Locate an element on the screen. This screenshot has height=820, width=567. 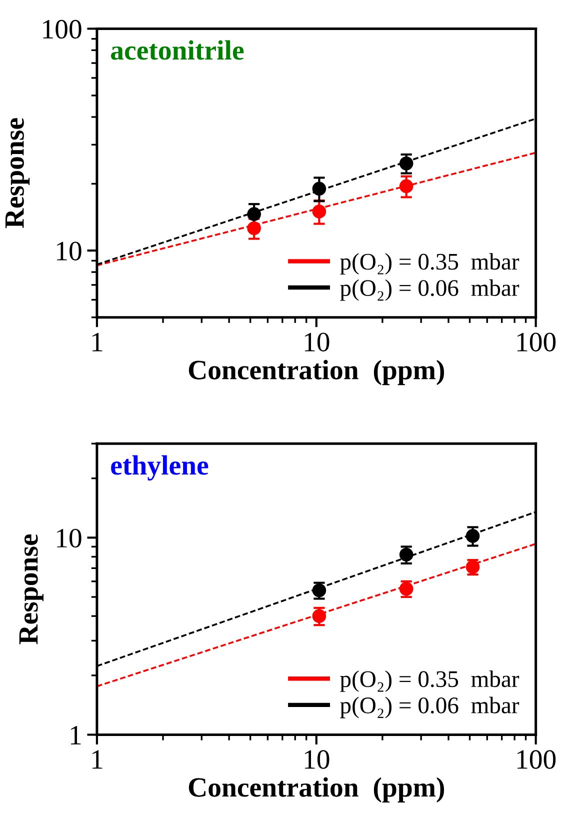
y-tick-label: 1 is located at coordinates (75, 735).